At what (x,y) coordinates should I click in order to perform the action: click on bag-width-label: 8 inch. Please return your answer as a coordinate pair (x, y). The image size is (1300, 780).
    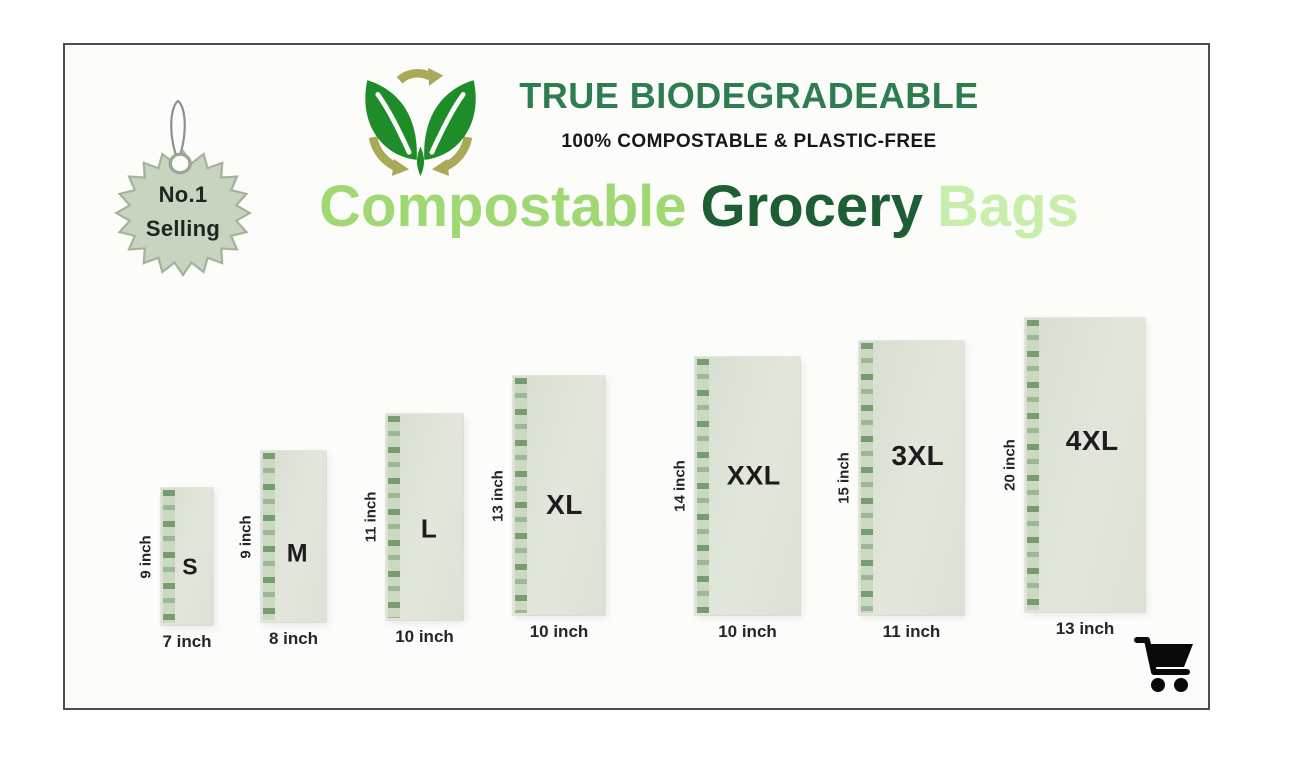
    Looking at the image, I should click on (293, 638).